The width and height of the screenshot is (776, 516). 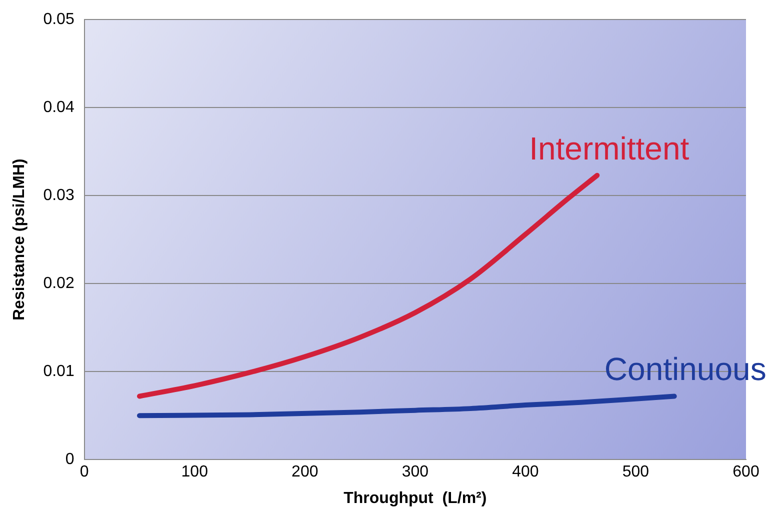 What do you see at coordinates (415, 472) in the screenshot?
I see `x-tick-label: 300` at bounding box center [415, 472].